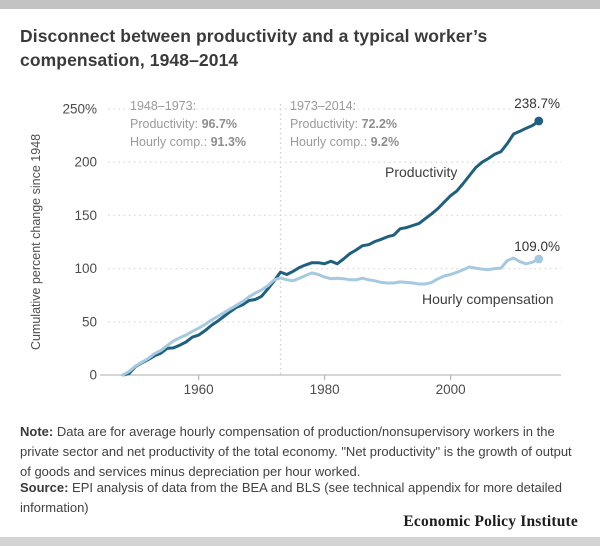 Image resolution: width=600 pixels, height=546 pixels. What do you see at coordinates (183, 124) in the screenshot?
I see `annotation-productivity: Productivity: 96.7%` at bounding box center [183, 124].